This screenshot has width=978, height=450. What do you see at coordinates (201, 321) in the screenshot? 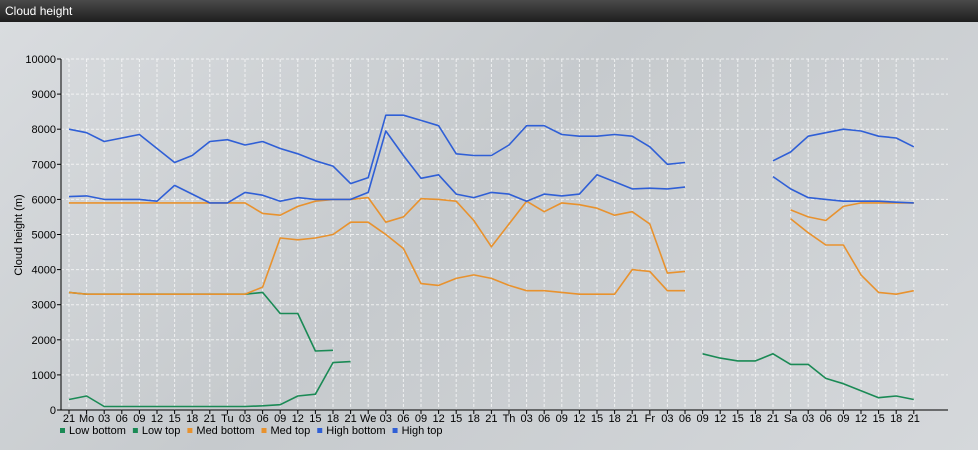
I see `low-top-line` at bounding box center [201, 321].